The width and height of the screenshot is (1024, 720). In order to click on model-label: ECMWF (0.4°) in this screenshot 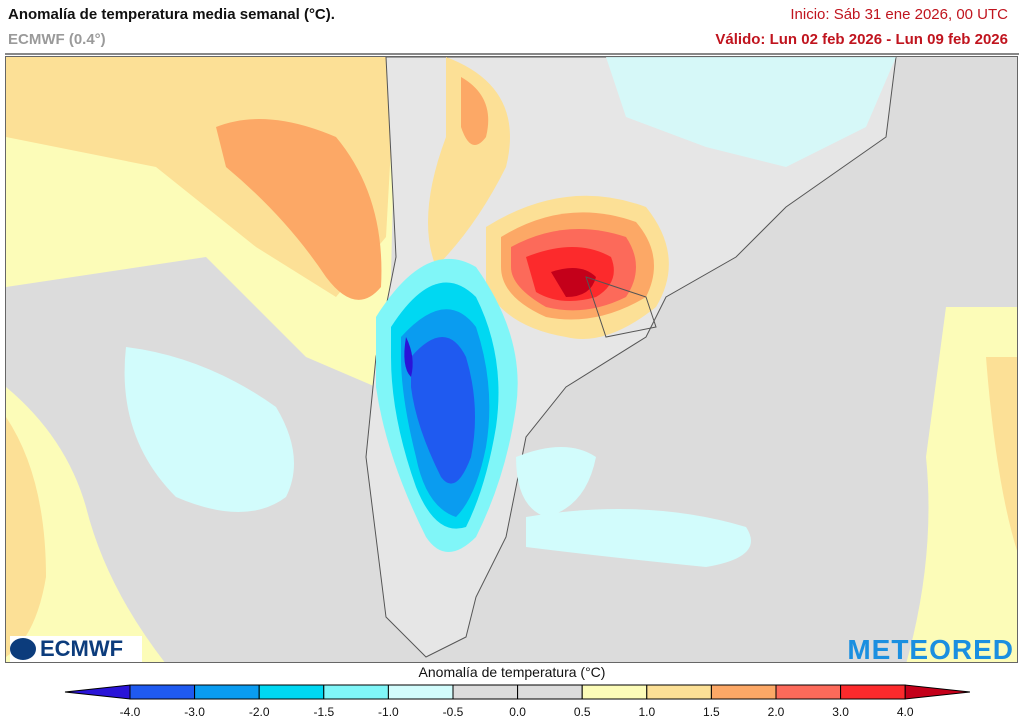, I will do `click(57, 39)`.